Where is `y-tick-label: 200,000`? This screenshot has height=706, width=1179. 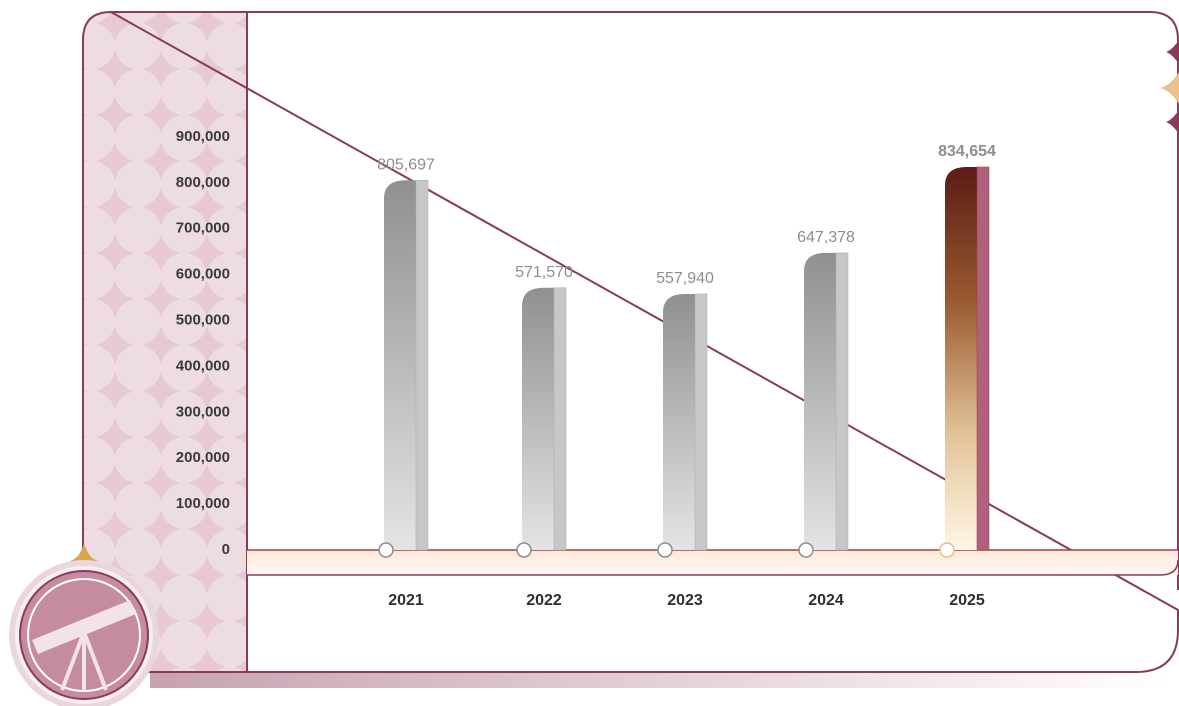 y-tick-label: 200,000 is located at coordinates (203, 457).